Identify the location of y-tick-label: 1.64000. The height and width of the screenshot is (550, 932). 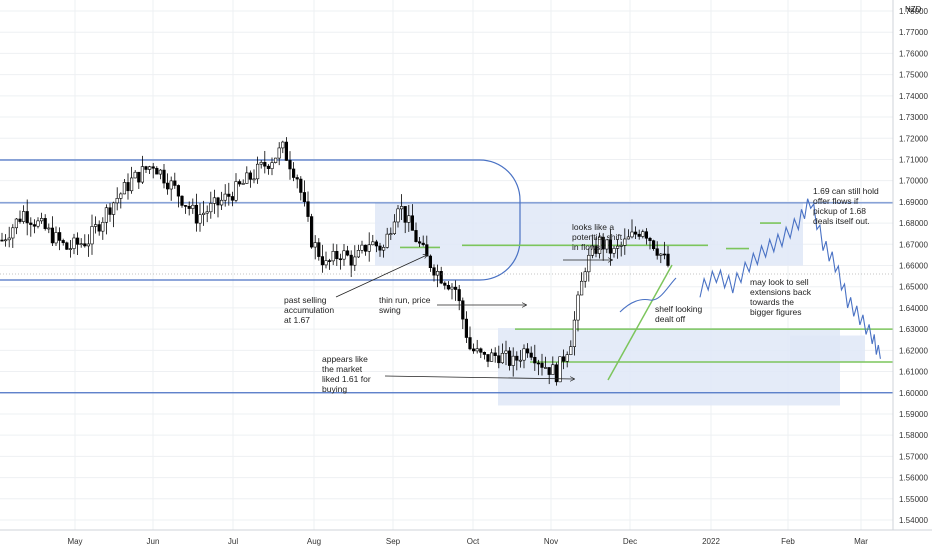
(913, 308).